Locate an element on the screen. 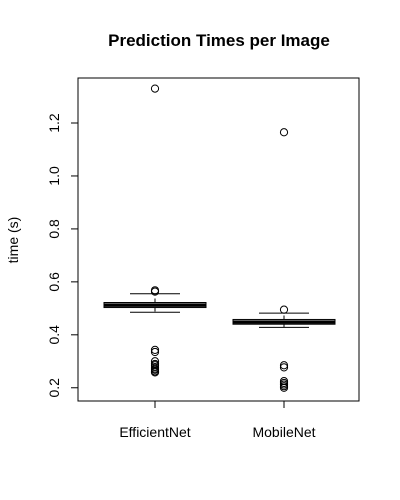 The width and height of the screenshot is (400, 500). box-mobilenet is located at coordinates (284, 260).